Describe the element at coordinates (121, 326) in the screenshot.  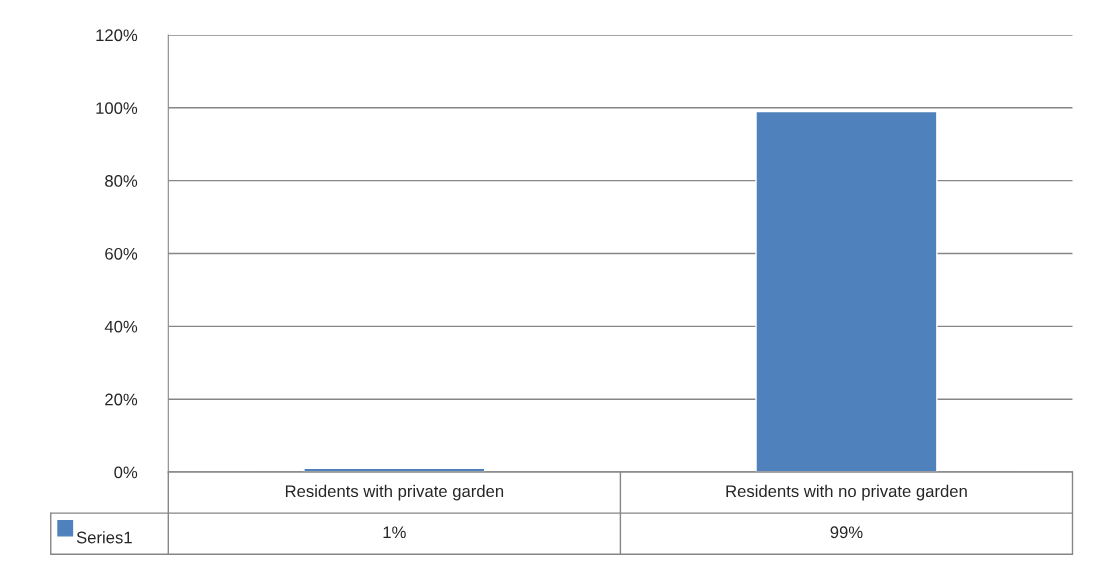
I see `y-tick-label: 40%` at that location.